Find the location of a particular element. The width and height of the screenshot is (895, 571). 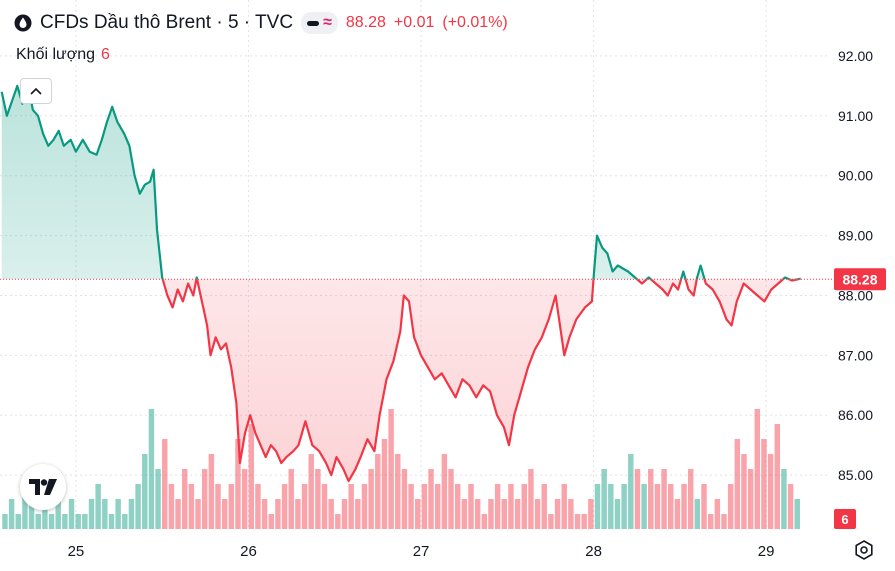

collapse-legend-button is located at coordinates (36, 91).